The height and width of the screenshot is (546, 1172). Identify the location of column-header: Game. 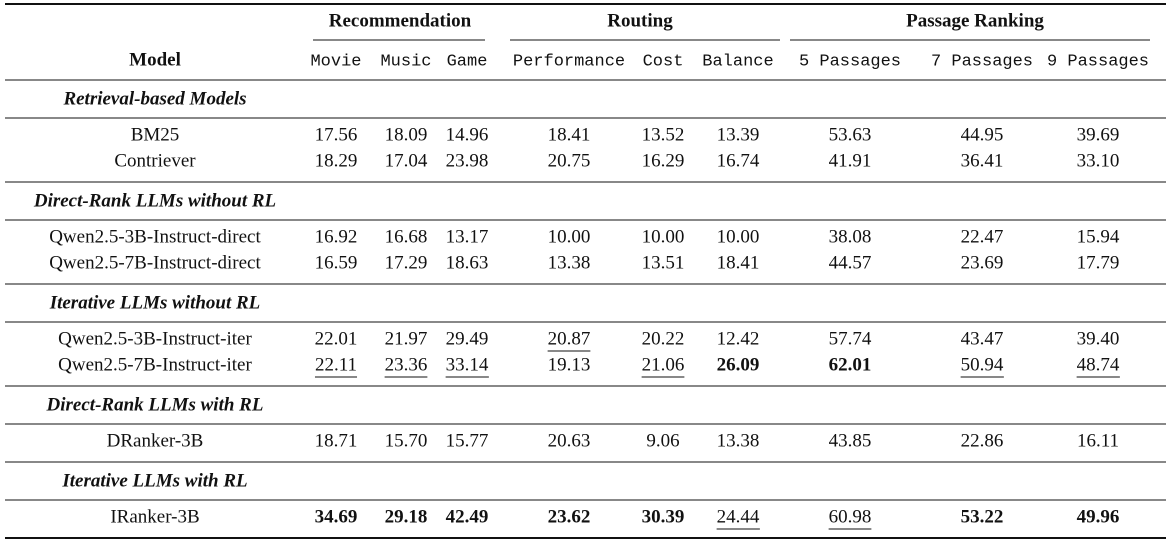
(467, 61).